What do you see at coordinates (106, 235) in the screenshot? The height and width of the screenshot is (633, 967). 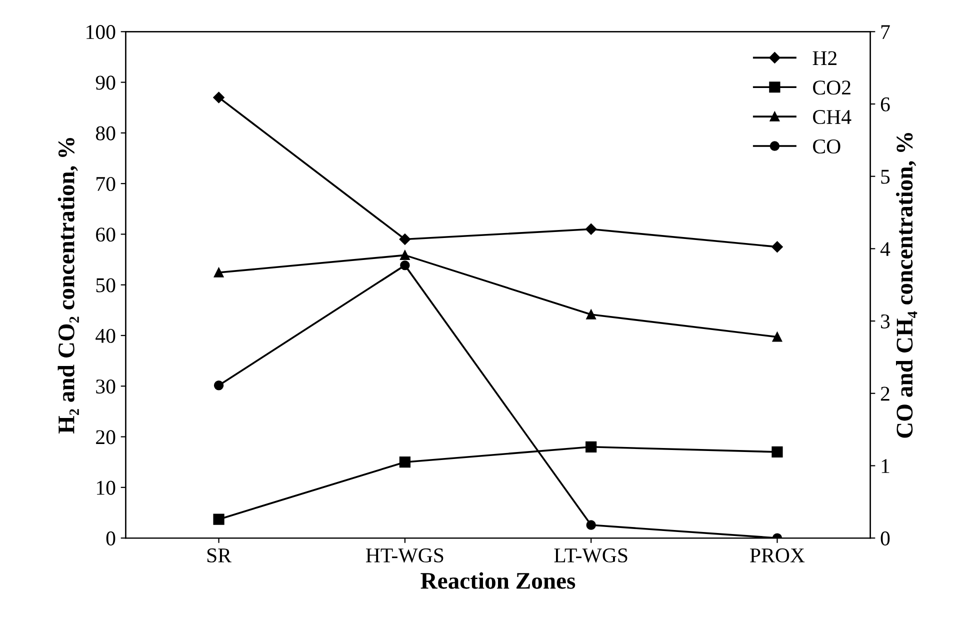 I see `y-tick-label: 60` at bounding box center [106, 235].